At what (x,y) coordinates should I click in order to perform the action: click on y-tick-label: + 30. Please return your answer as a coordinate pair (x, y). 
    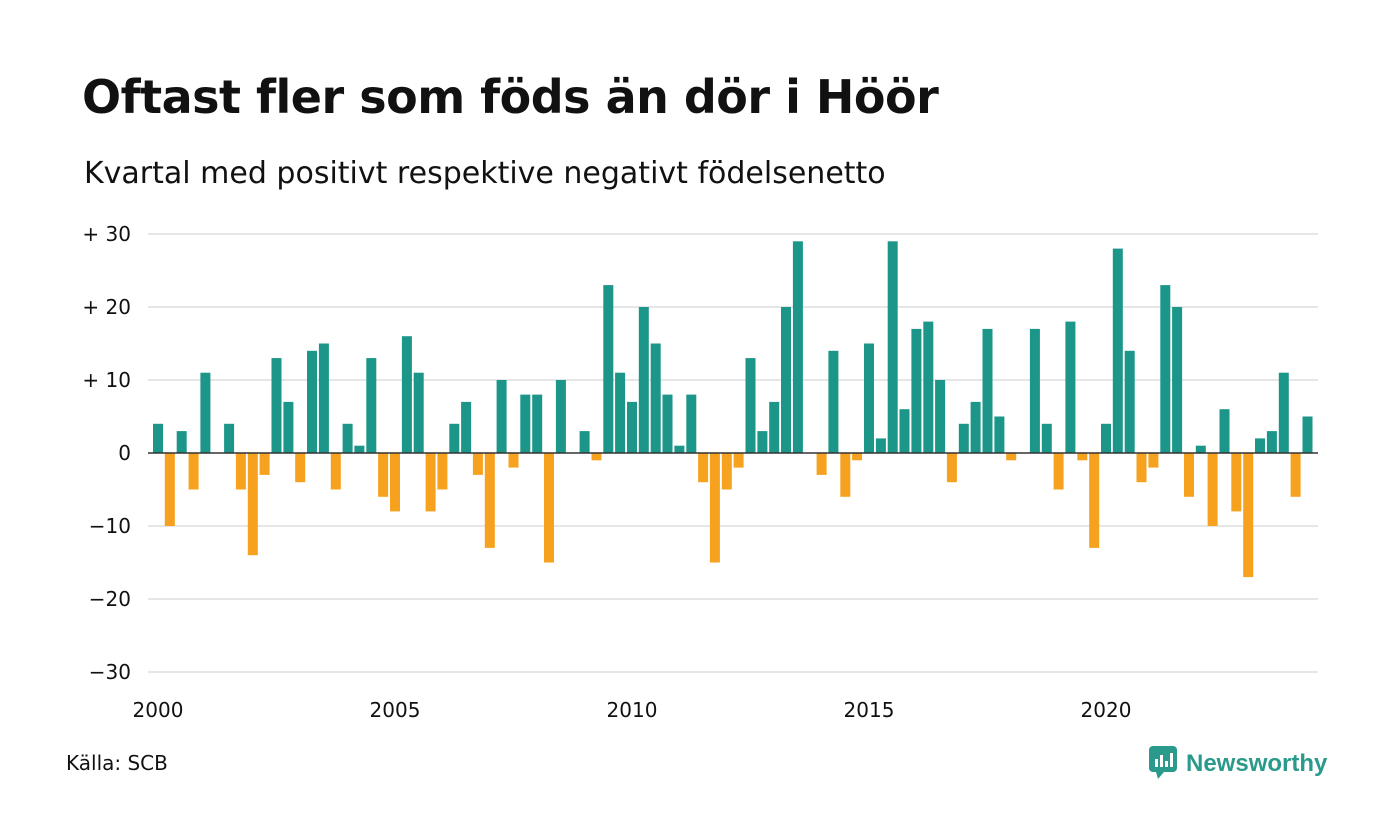
    Looking at the image, I should click on (106, 234).